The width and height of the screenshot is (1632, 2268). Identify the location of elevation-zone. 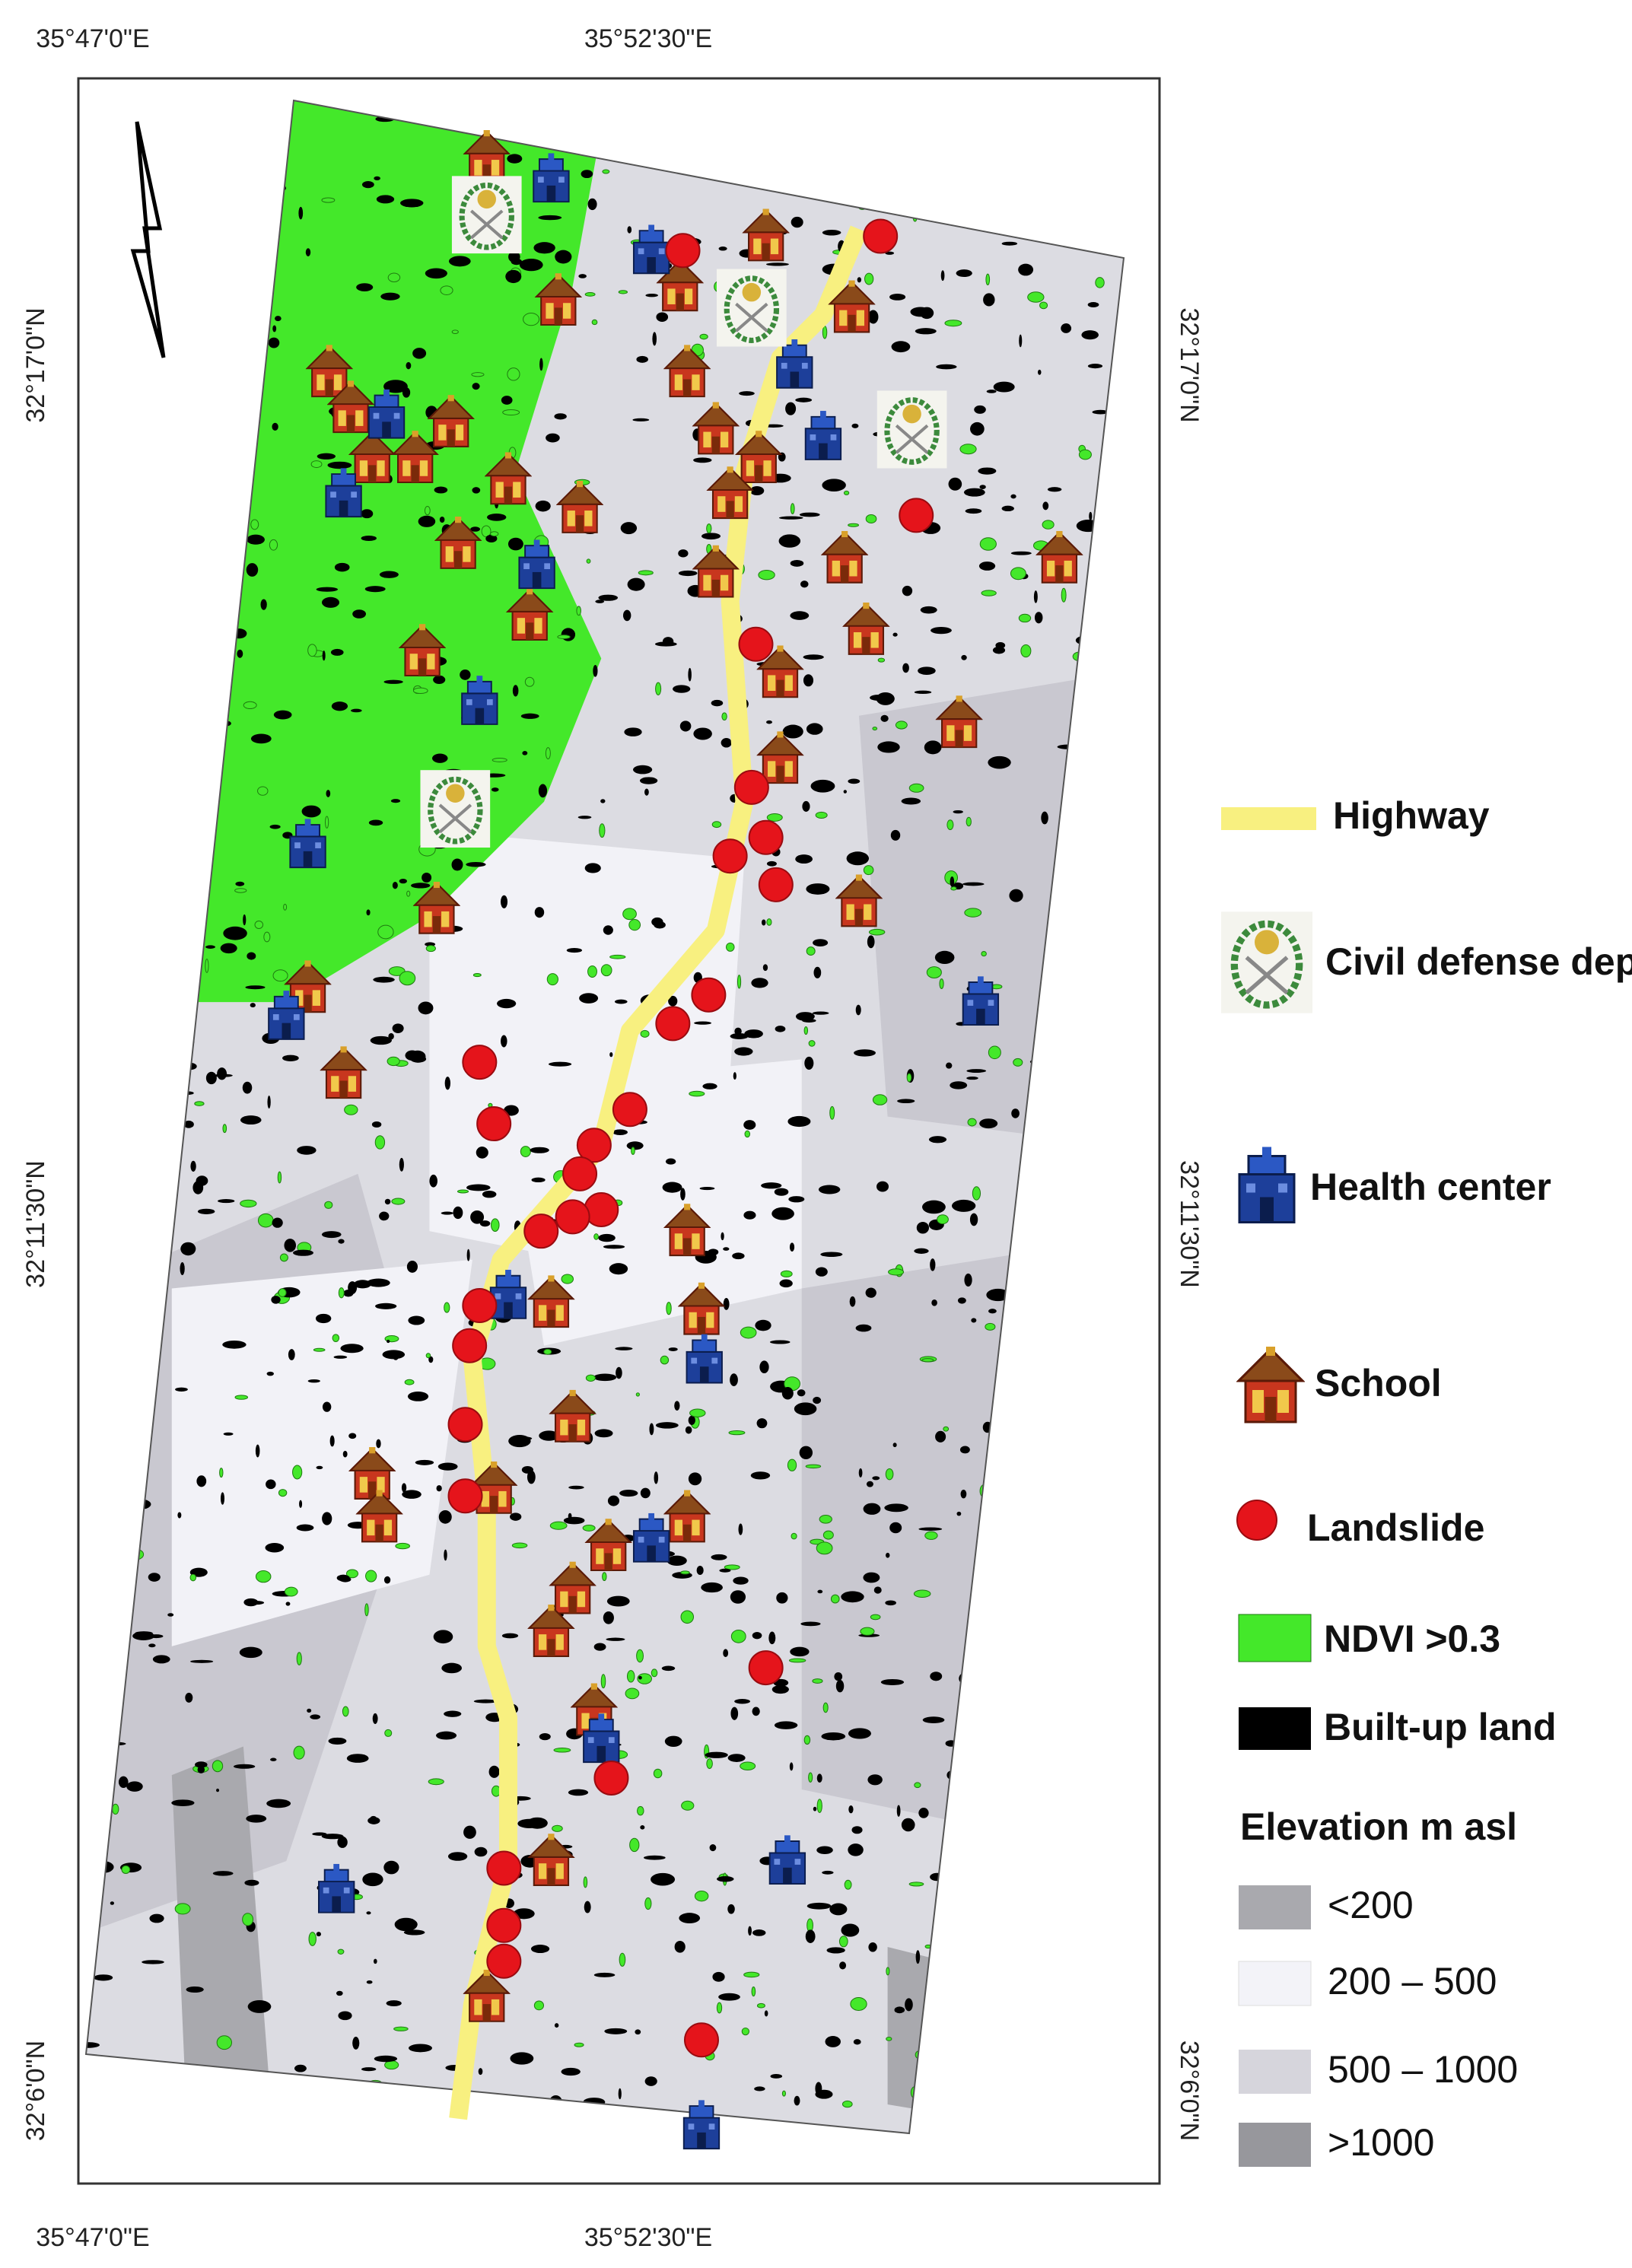
(651, 1202).